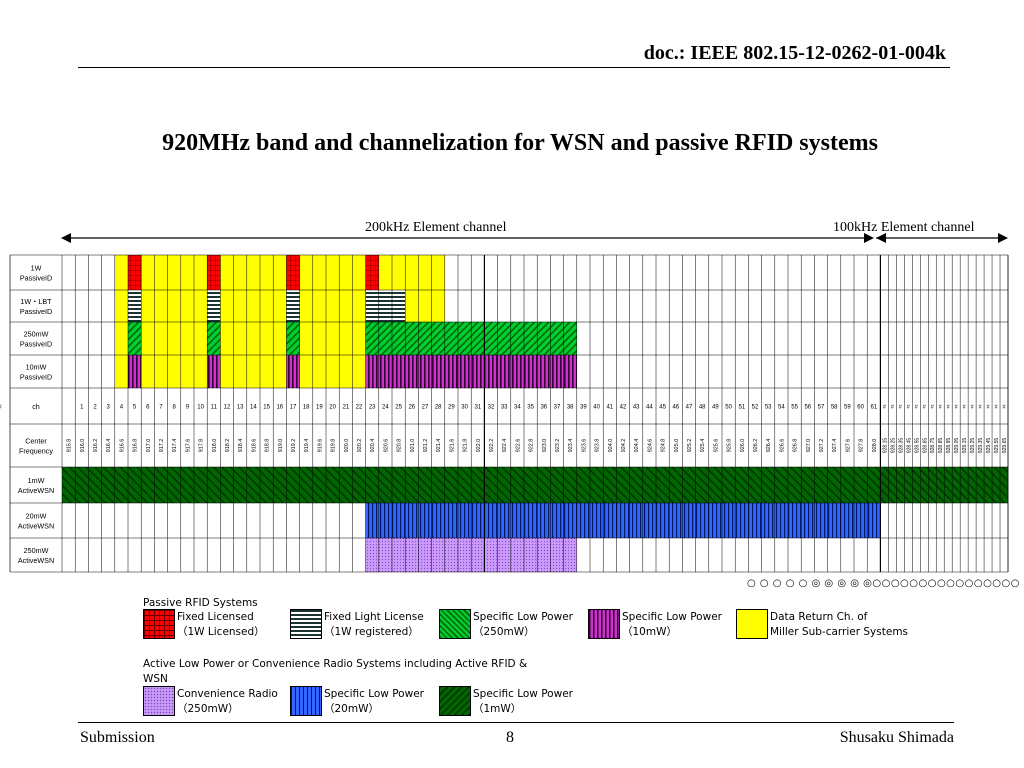  I want to click on row-label: 250mW PassiveID, so click(36, 339).